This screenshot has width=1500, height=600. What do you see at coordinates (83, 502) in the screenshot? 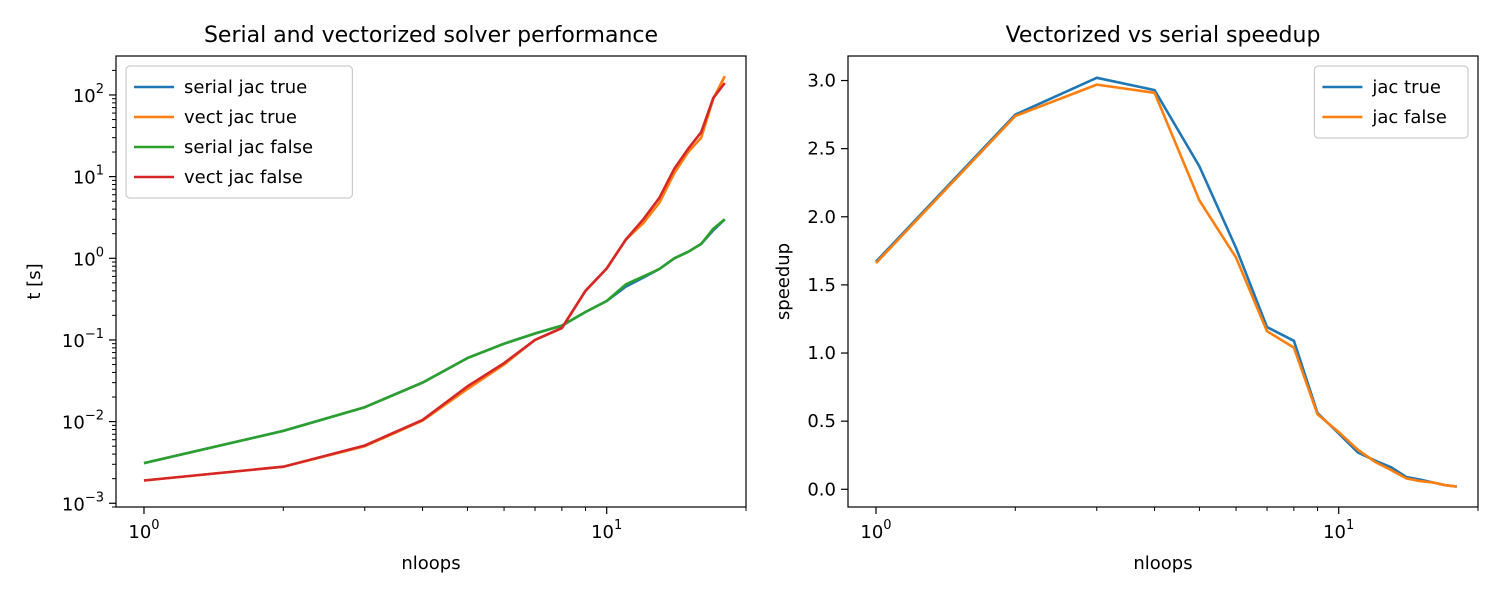
I see `y-tick-label: 10⁻³` at bounding box center [83, 502].